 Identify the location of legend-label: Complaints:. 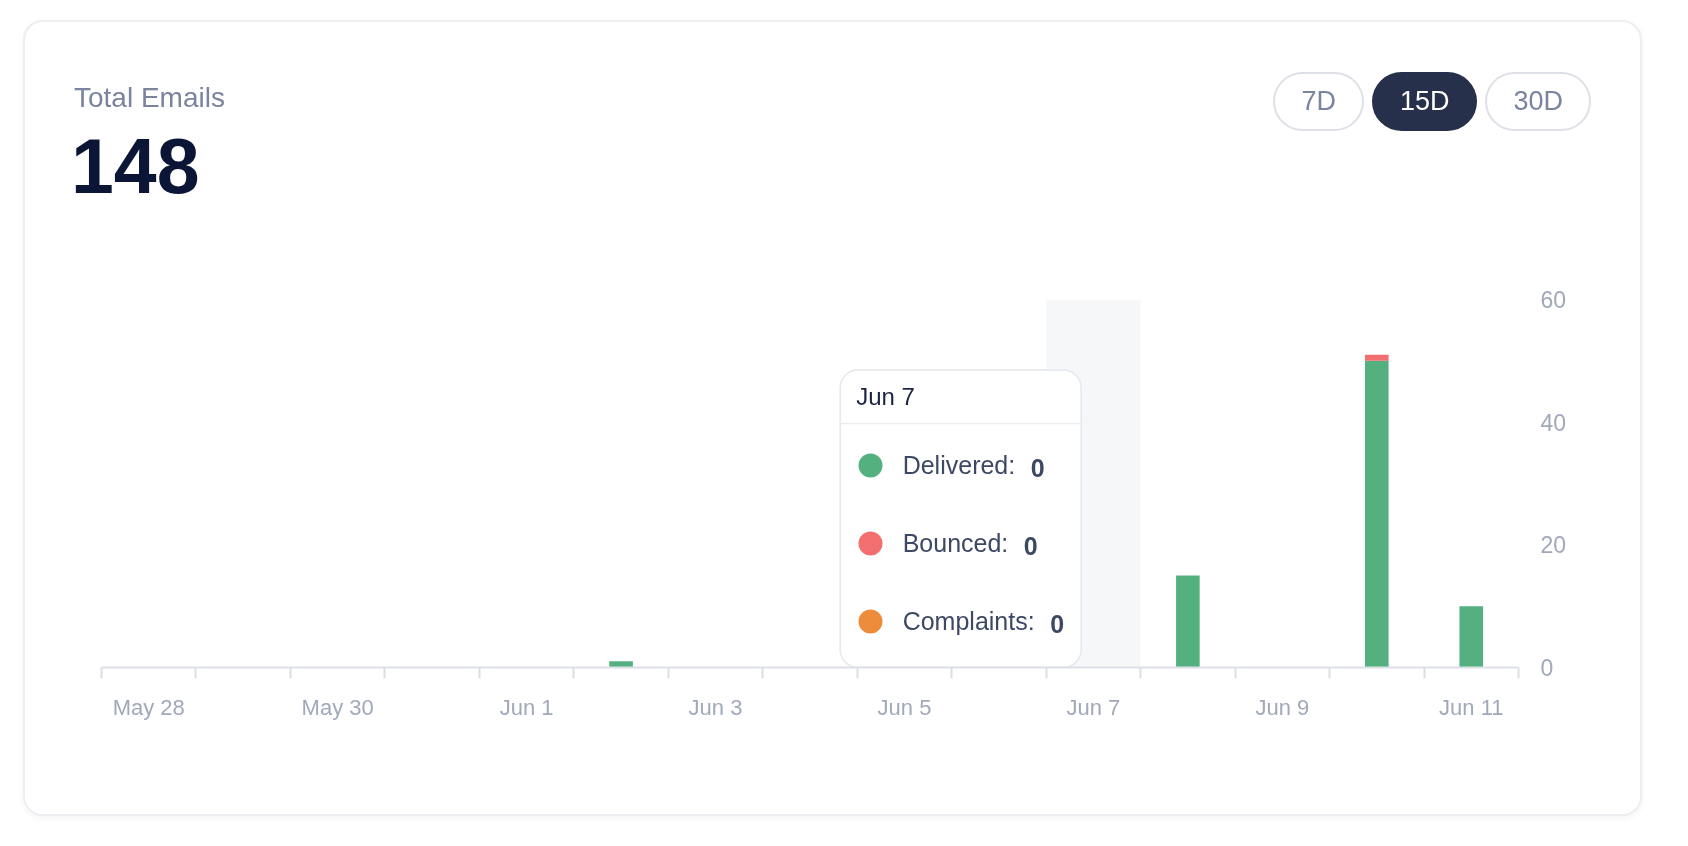
(968, 621).